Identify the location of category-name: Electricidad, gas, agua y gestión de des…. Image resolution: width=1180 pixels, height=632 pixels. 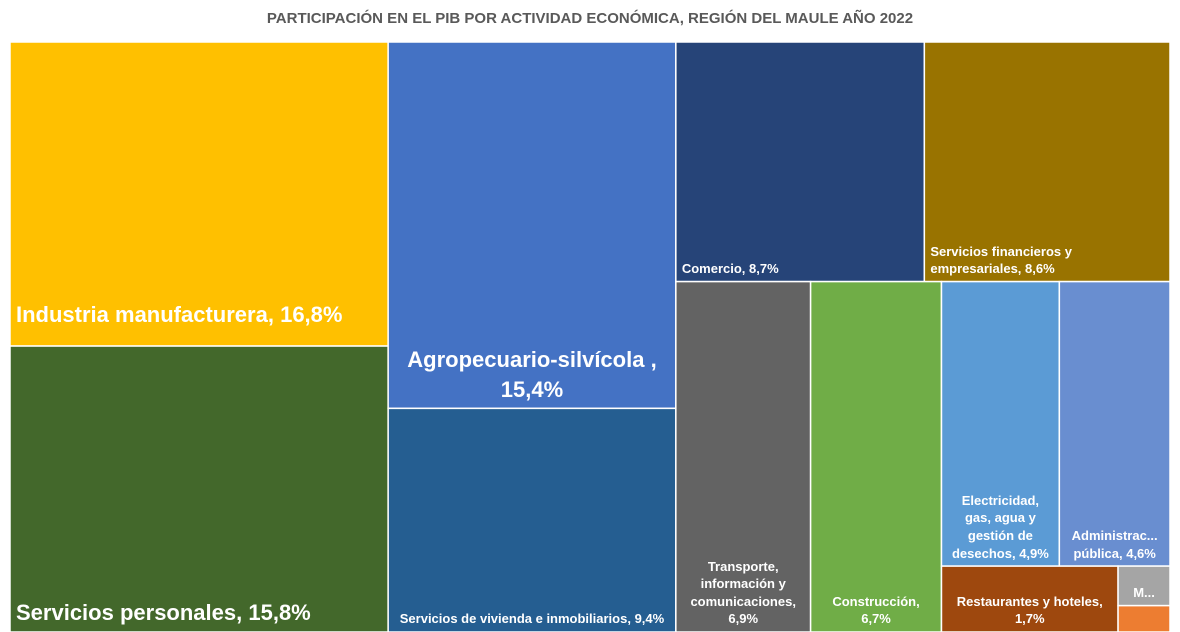
(995, 526).